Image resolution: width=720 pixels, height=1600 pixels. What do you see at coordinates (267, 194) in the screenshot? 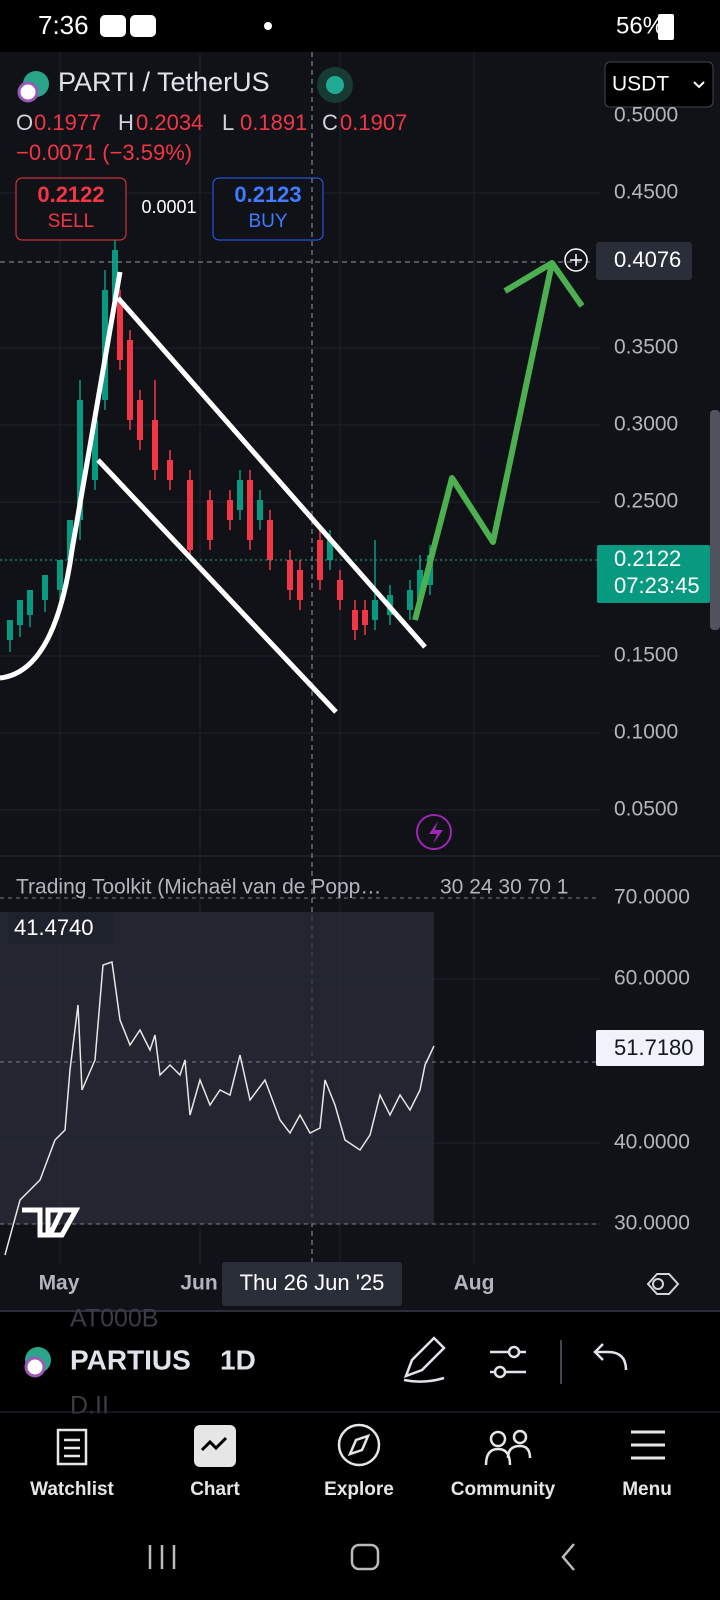
I see `buy-price: 0.2123` at bounding box center [267, 194].